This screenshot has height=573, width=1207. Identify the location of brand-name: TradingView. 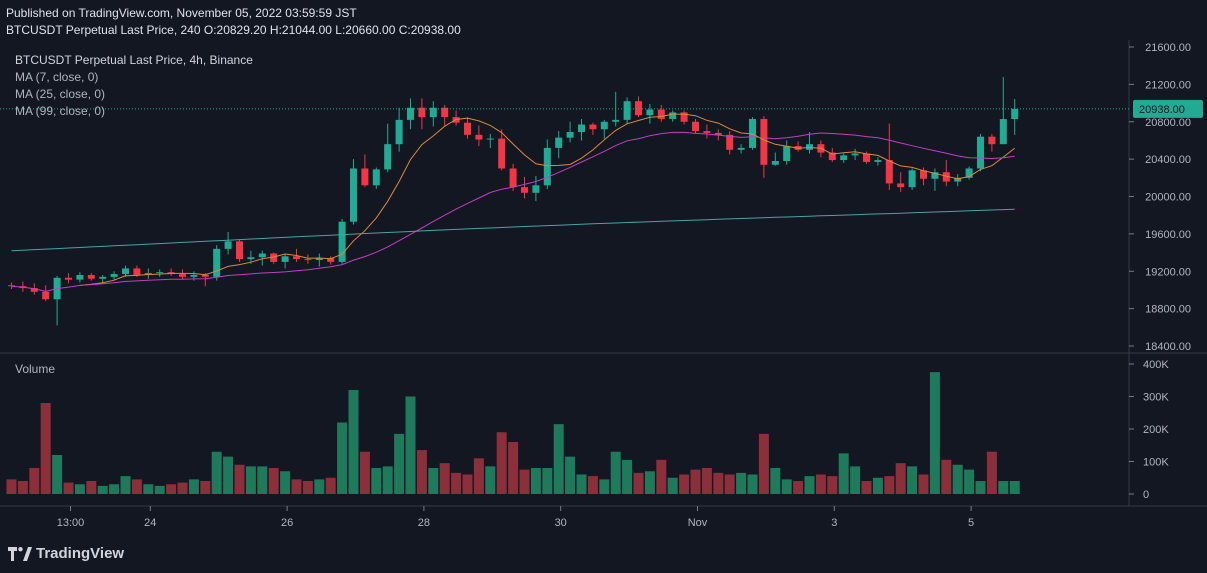
(80, 553).